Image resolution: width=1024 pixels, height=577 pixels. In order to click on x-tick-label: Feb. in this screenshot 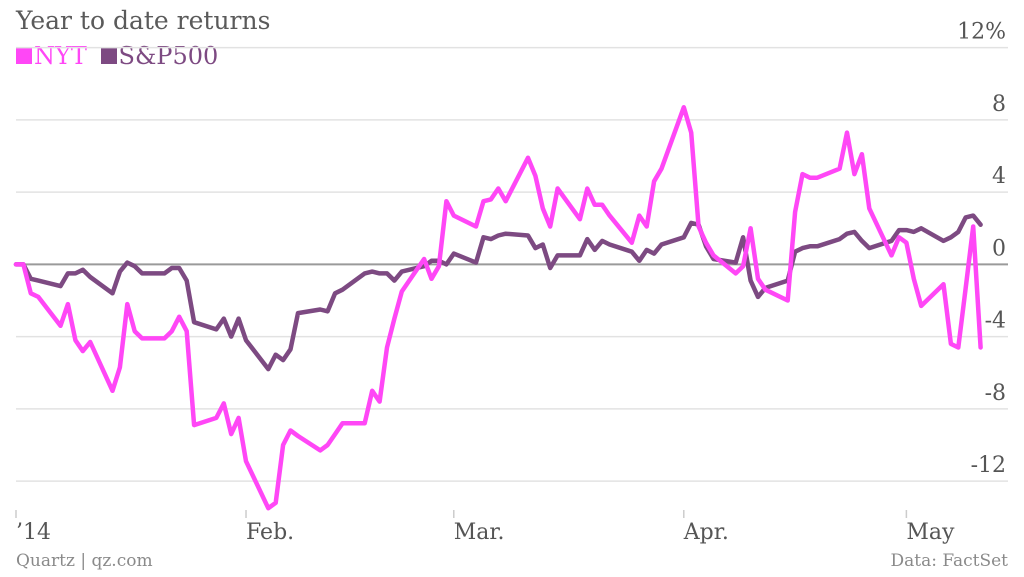, I will do `click(270, 532)`.